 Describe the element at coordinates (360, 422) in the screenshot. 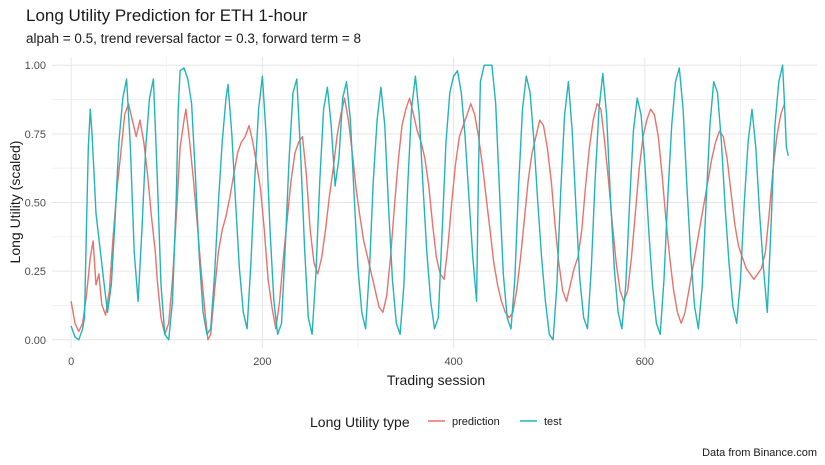

I see `legend-title: Long Utility type` at that location.